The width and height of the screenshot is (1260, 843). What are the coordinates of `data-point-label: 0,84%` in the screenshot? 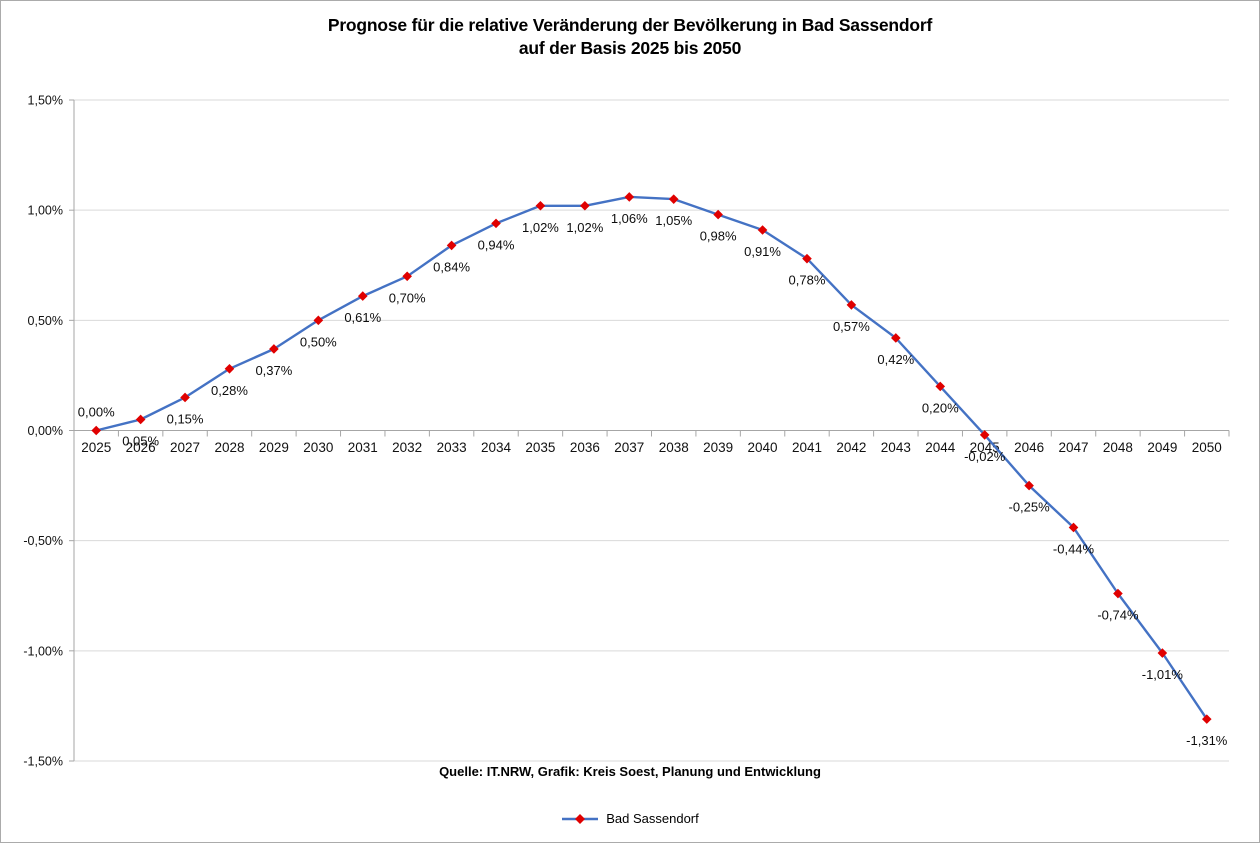 It's located at (451, 266).